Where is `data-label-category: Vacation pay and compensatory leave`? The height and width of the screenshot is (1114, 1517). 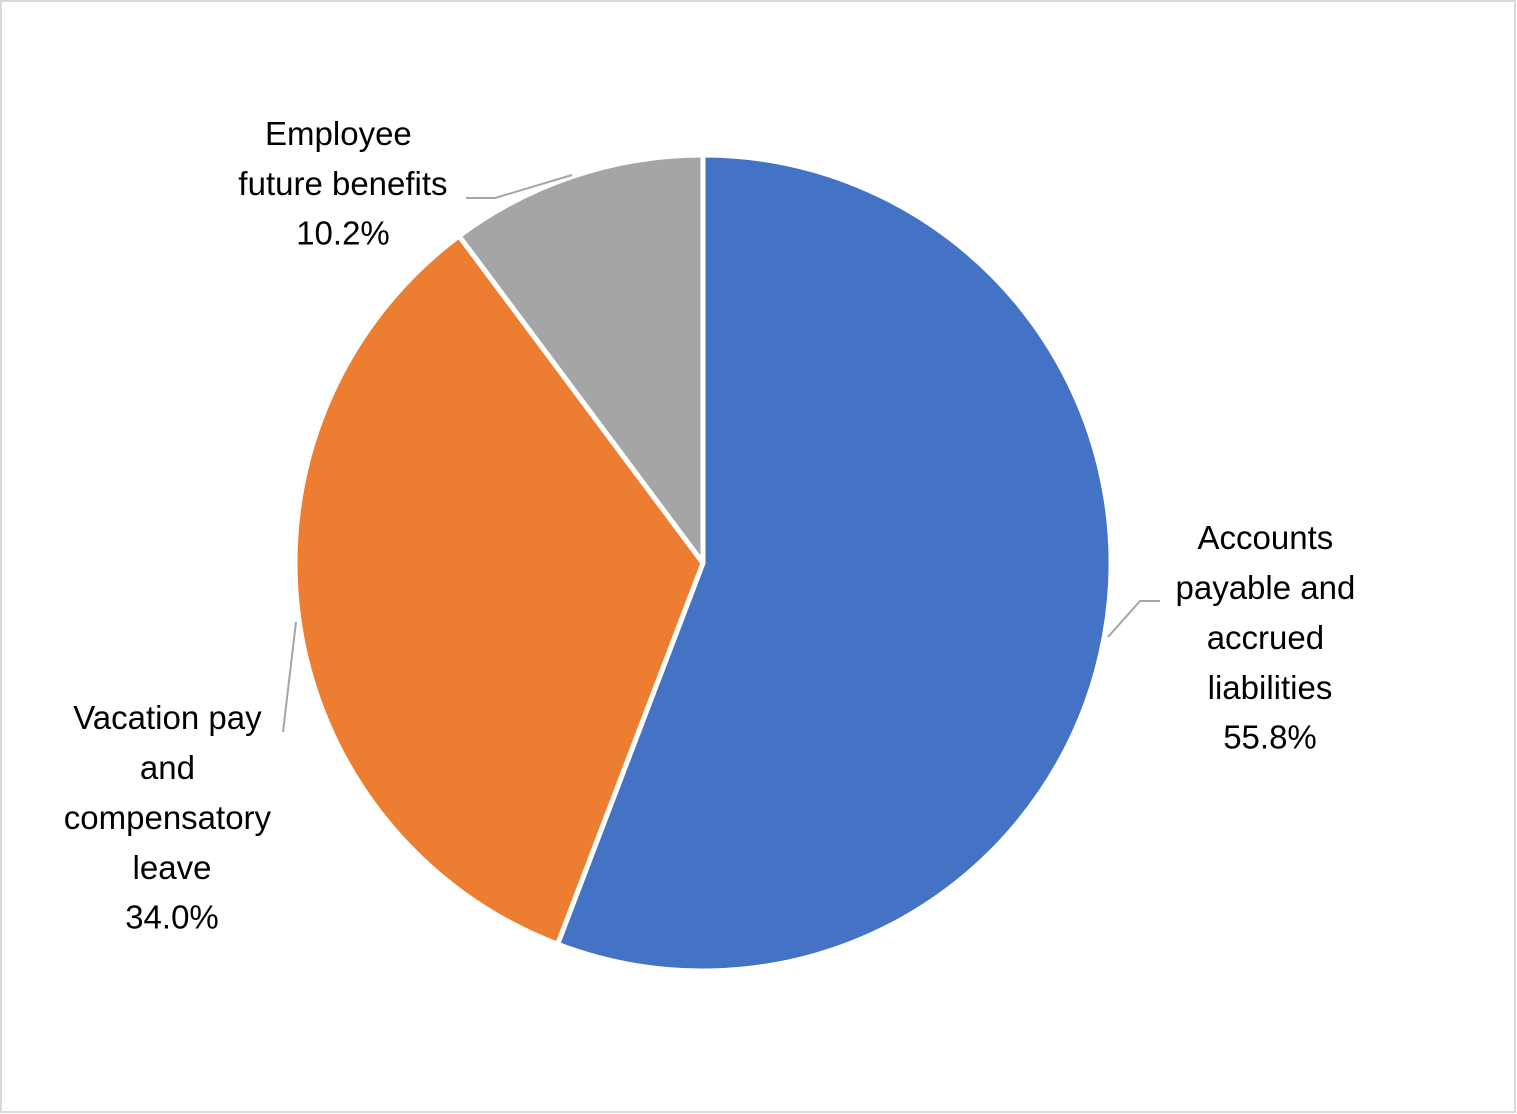 data-label-category: Vacation pay and compensatory leave is located at coordinates (172, 792).